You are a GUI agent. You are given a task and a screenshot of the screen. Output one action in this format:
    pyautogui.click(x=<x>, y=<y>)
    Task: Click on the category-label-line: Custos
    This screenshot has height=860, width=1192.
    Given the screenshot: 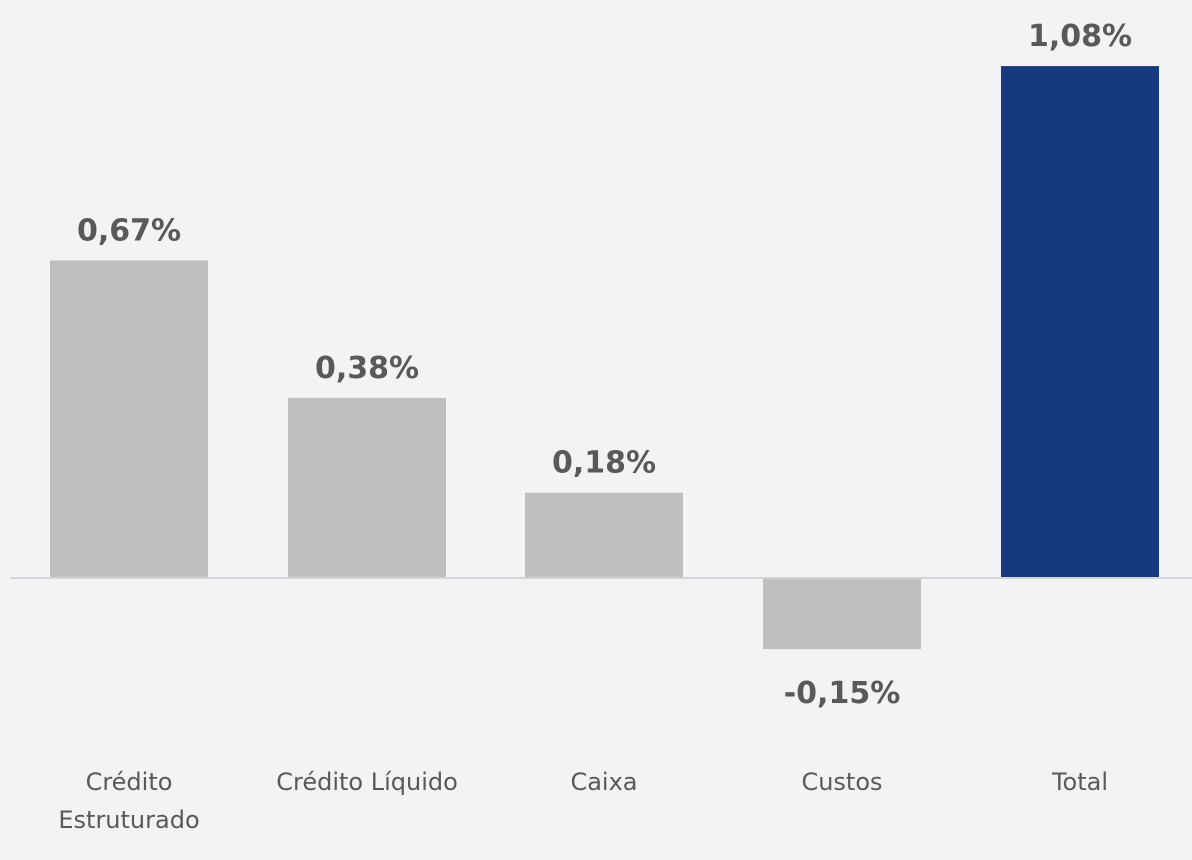 What is the action you would take?
    pyautogui.click(x=841, y=782)
    